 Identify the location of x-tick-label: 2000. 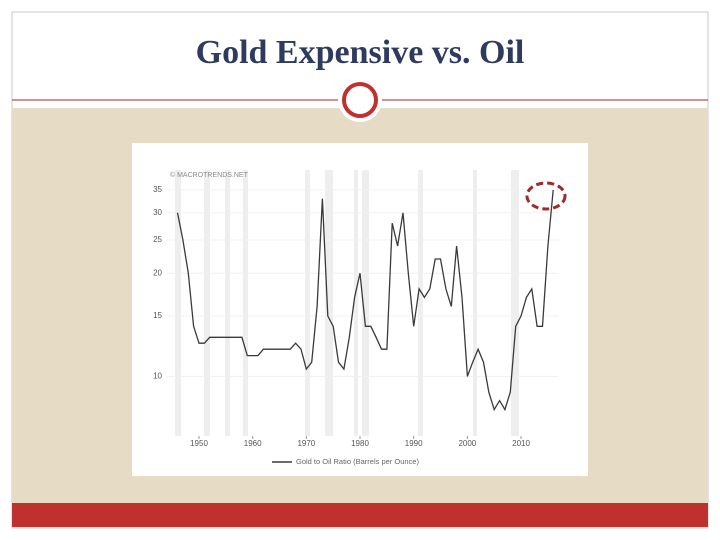
(467, 443).